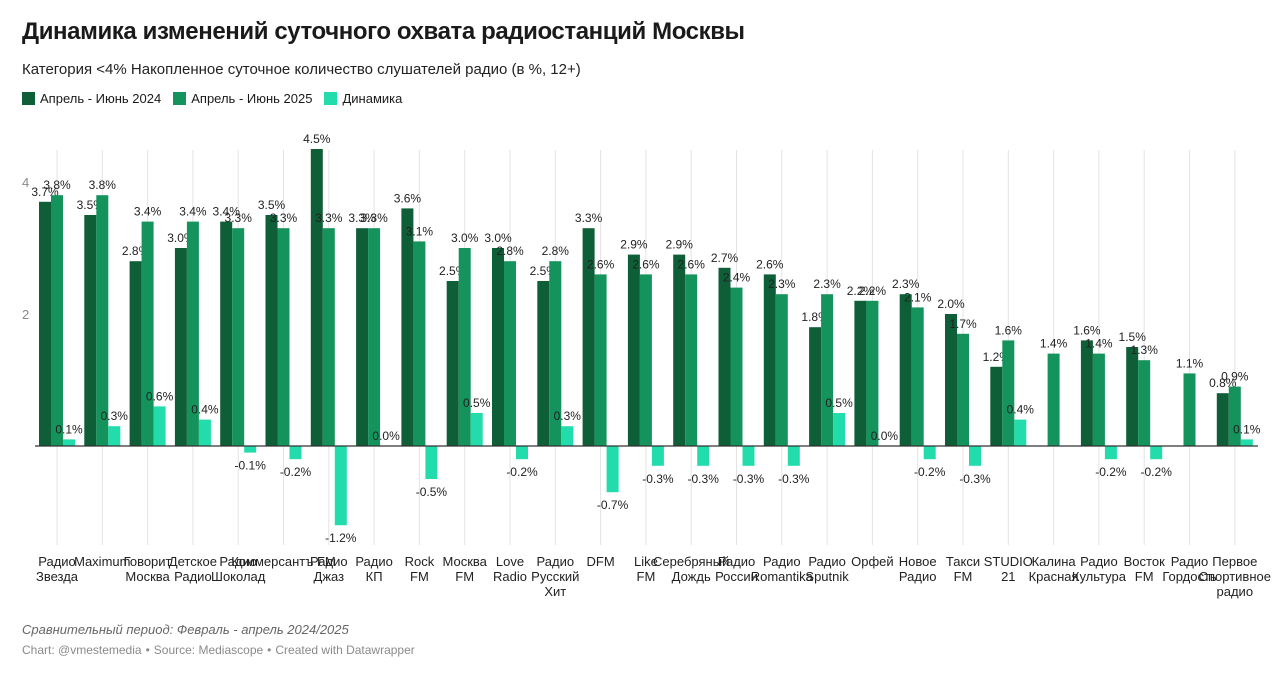 The height and width of the screenshot is (678, 1280). Describe the element at coordinates (782, 576) in the screenshot. I see `x-tick-label-line: Romantika` at that location.